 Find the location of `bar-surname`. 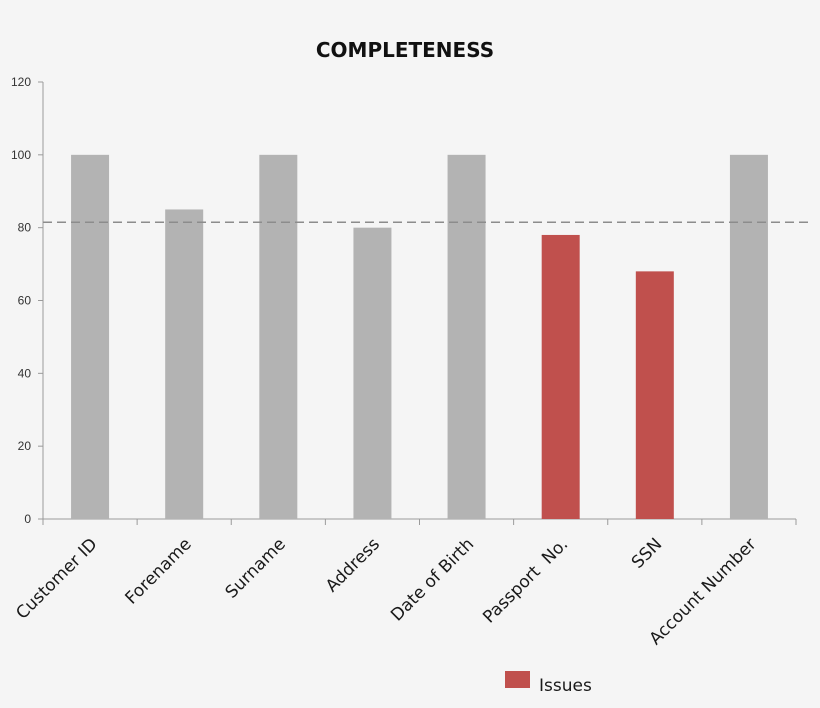

bar-surname is located at coordinates (278, 337).